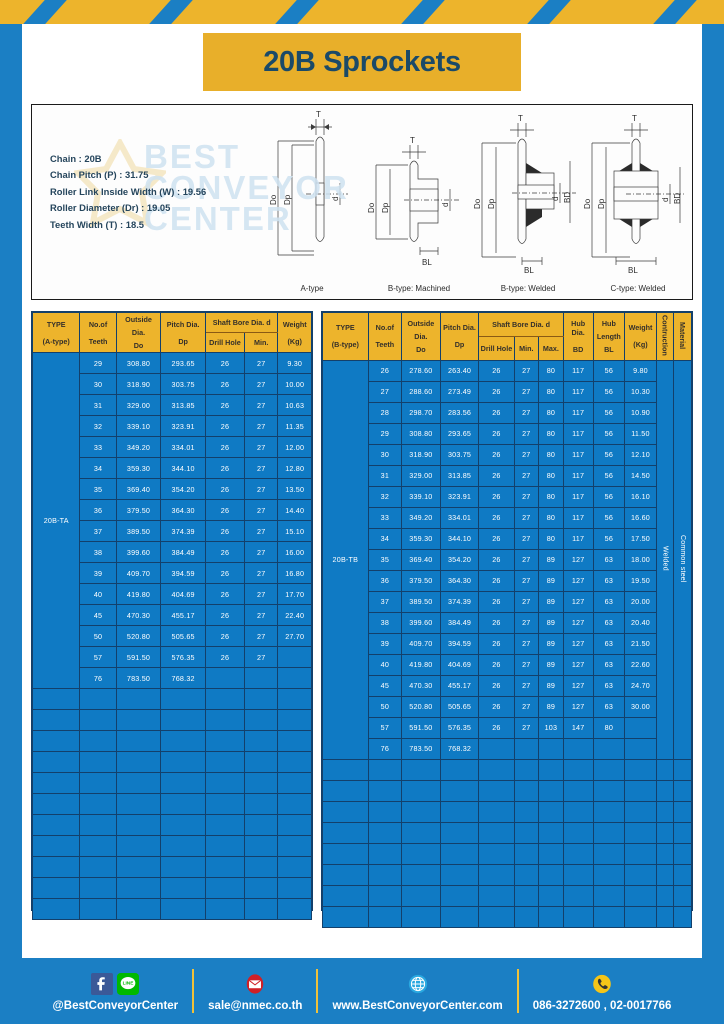 This screenshot has height=1024, width=724. What do you see at coordinates (241, 322) in the screenshot?
I see `col-shaft-bore-group: Shaft Bore Dia. d` at bounding box center [241, 322].